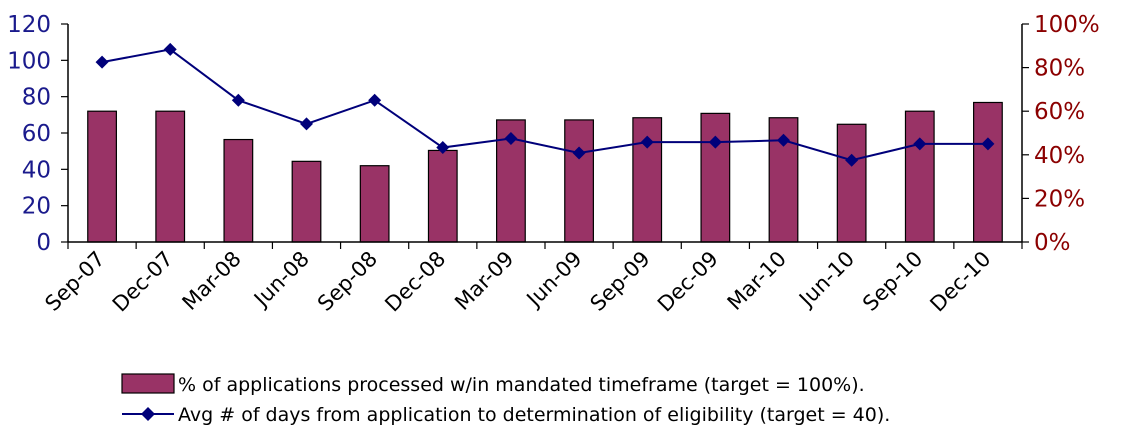  I want to click on x-tick-label: Mar-08, so click(212, 281).